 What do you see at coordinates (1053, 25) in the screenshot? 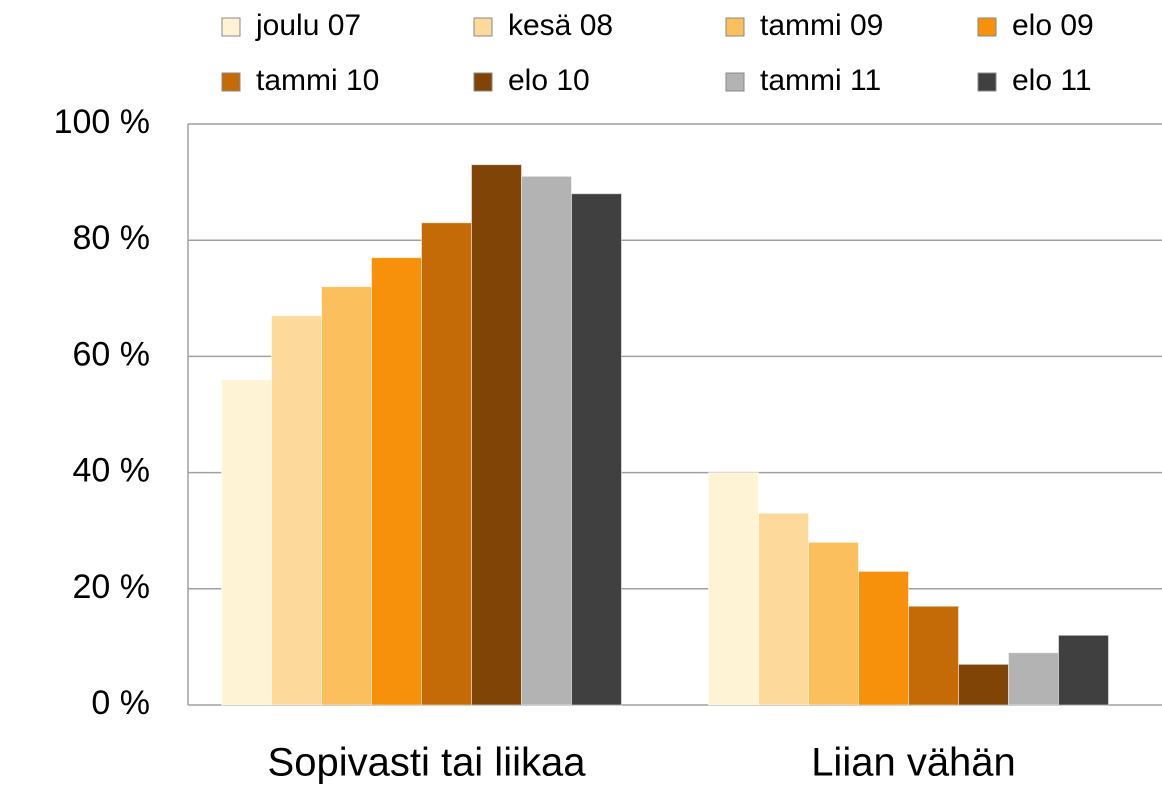
I see `legend-label: elo 09` at bounding box center [1053, 25].